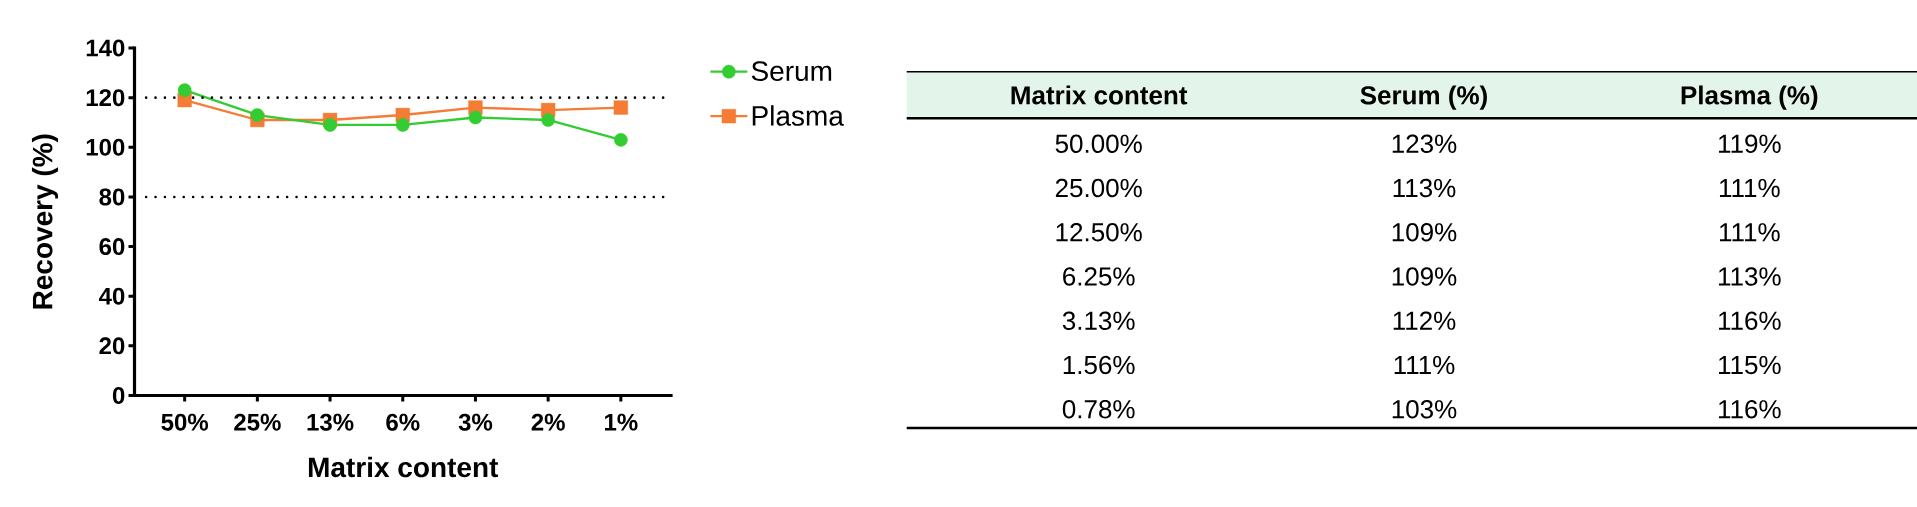 This screenshot has width=1917, height=507. What do you see at coordinates (475, 422) in the screenshot?
I see `x-tick-label: 3%` at bounding box center [475, 422].